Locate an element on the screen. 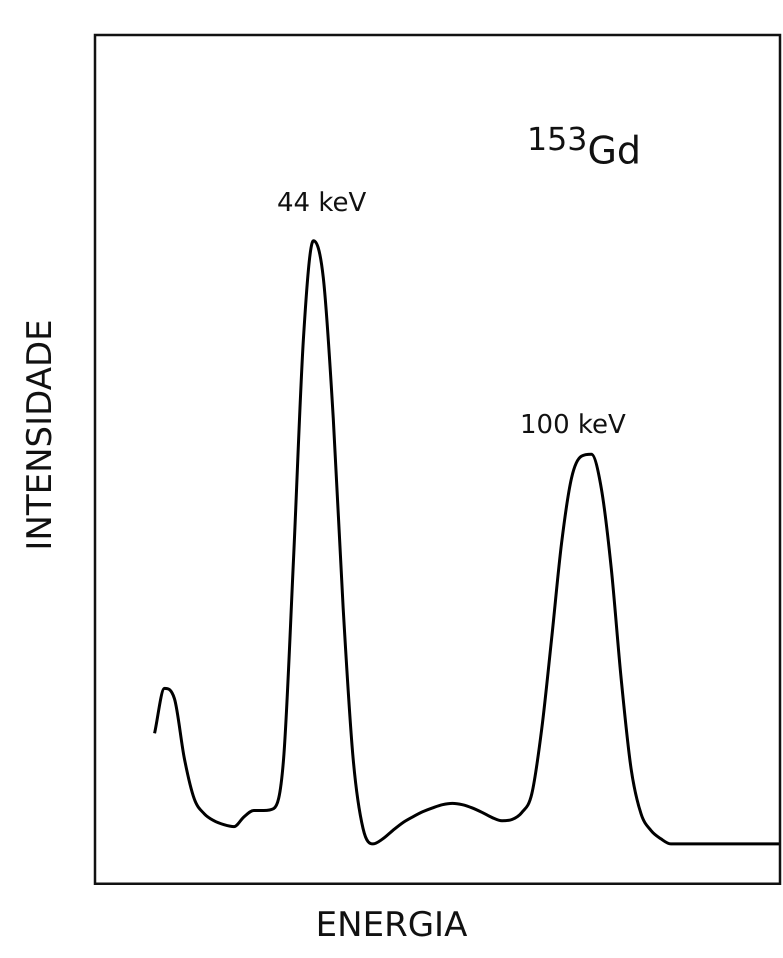 The height and width of the screenshot is (958, 783). x-axis-title: ENERGIA is located at coordinates (391, 925).